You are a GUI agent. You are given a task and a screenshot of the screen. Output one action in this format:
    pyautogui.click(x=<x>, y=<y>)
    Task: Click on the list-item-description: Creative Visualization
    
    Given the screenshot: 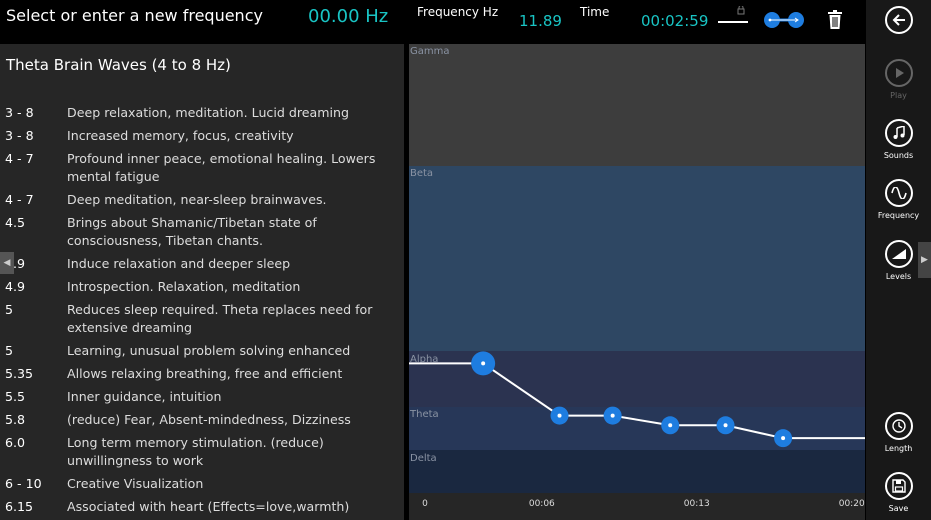 What is the action you would take?
    pyautogui.click(x=135, y=483)
    